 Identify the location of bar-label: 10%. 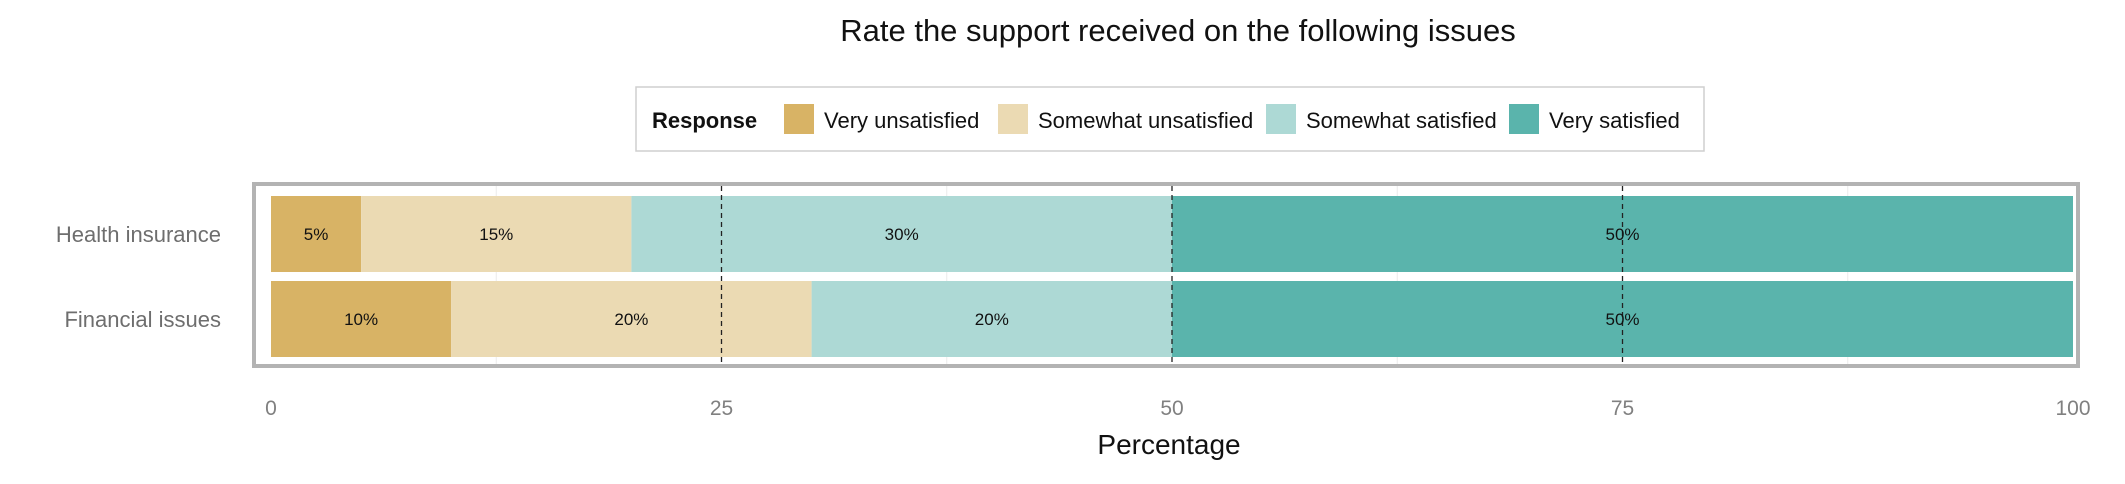
(361, 319).